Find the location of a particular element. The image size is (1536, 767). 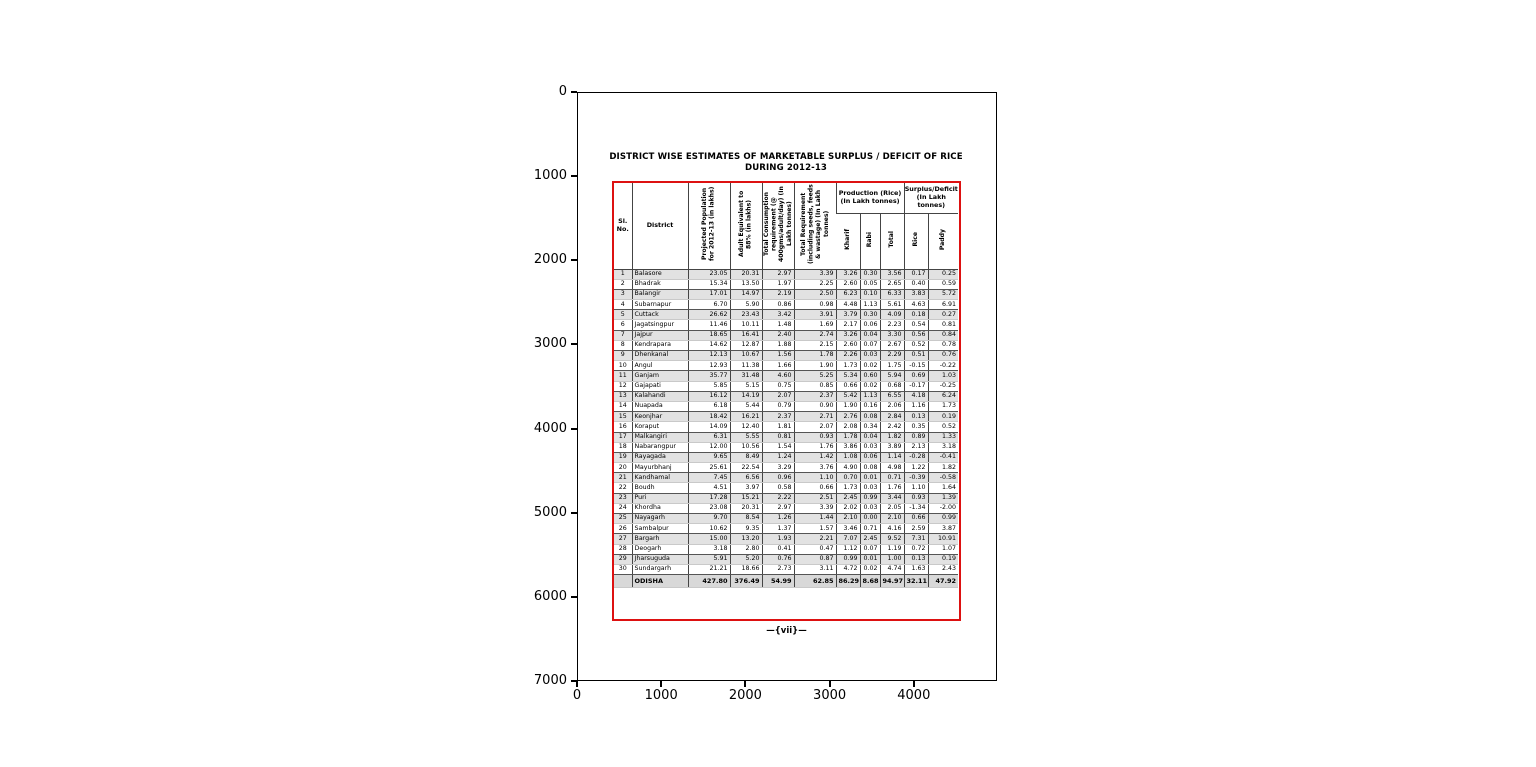

value-cell: 1.57 is located at coordinates (814, 529).